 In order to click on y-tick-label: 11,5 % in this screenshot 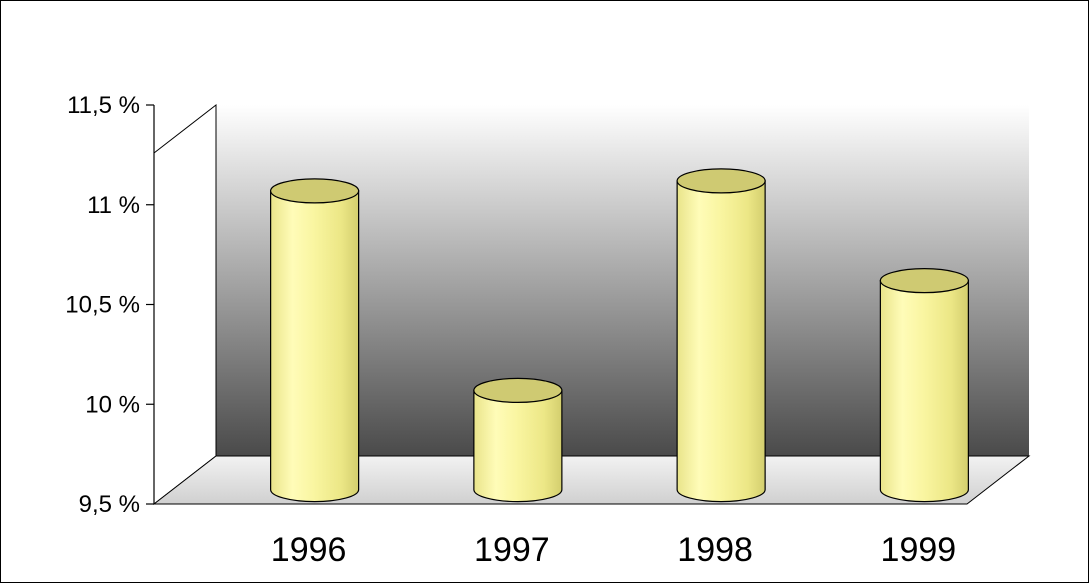, I will do `click(103, 105)`.